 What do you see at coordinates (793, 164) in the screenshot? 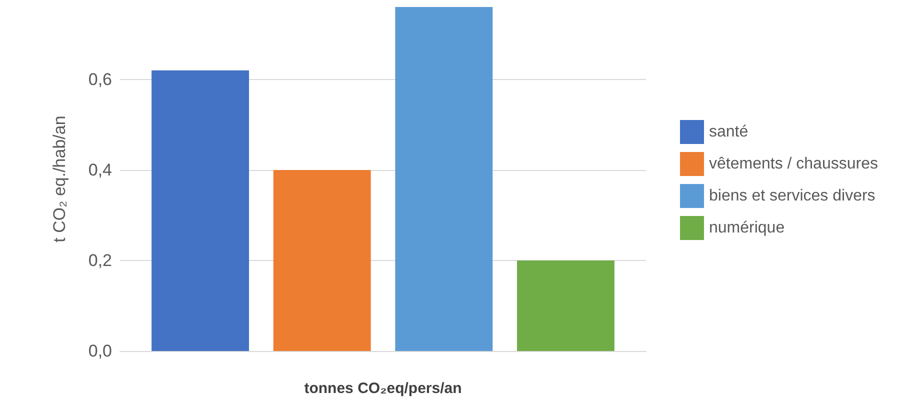
I see `legend-label: vêtements / chaussures` at bounding box center [793, 164].